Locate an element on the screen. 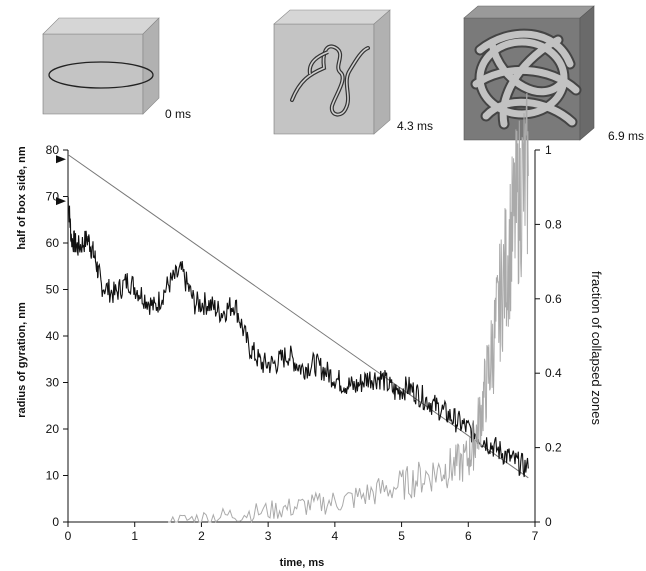 This screenshot has height=571, width=646. x-tick-label-2: 2 is located at coordinates (201, 536).